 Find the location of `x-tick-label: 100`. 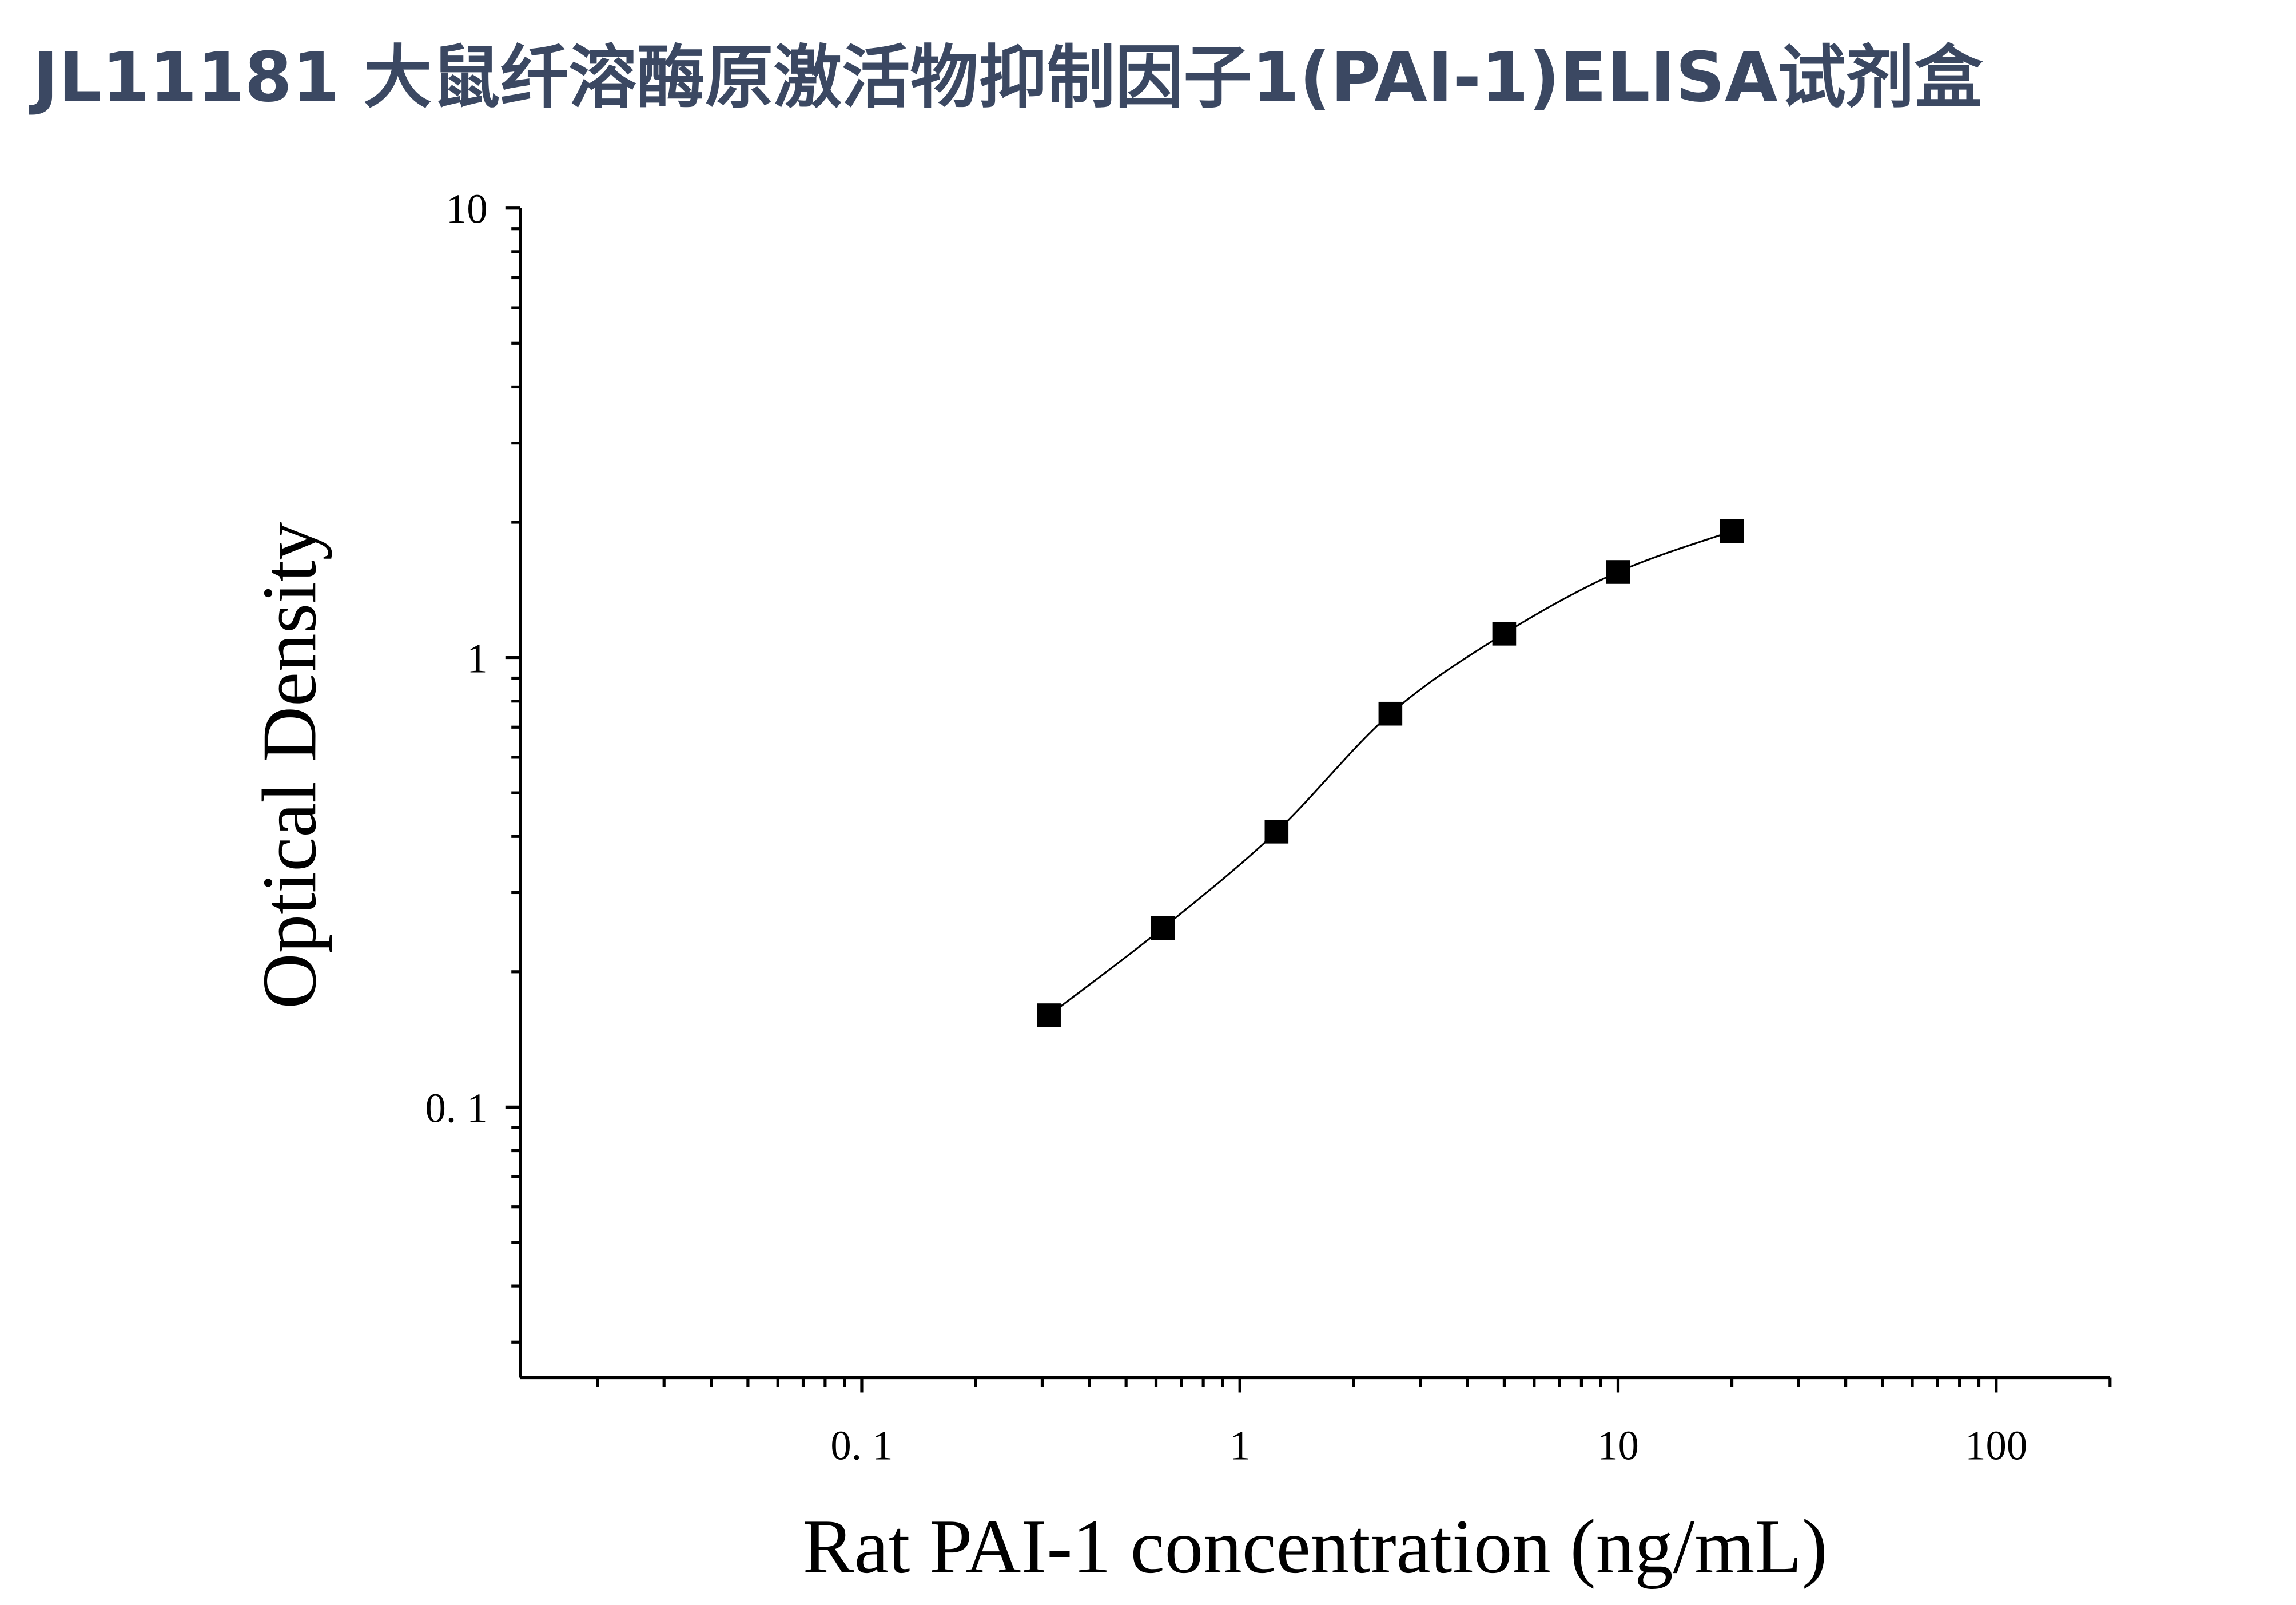

x-tick-label: 100 is located at coordinates (1996, 1445).